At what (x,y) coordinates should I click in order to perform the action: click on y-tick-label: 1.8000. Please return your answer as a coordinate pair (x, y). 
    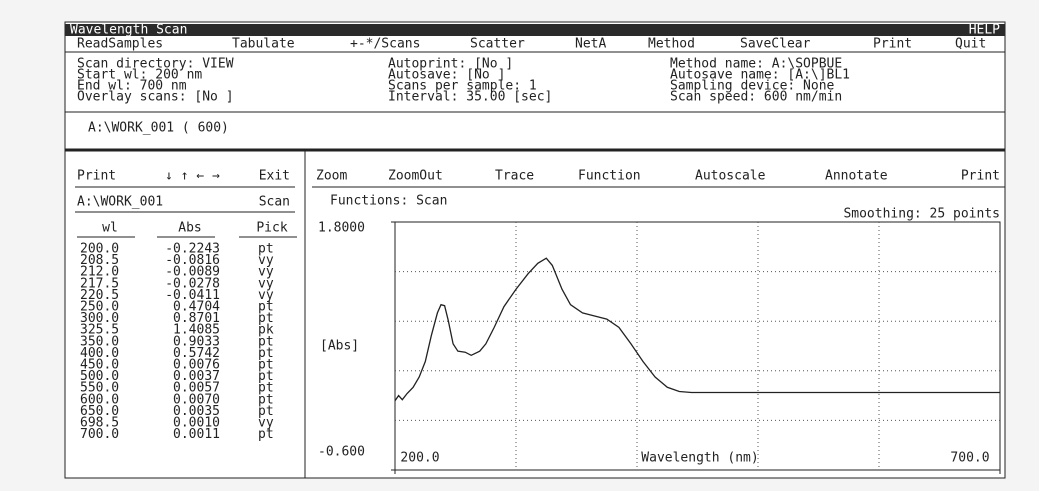
    Looking at the image, I should click on (341, 228).